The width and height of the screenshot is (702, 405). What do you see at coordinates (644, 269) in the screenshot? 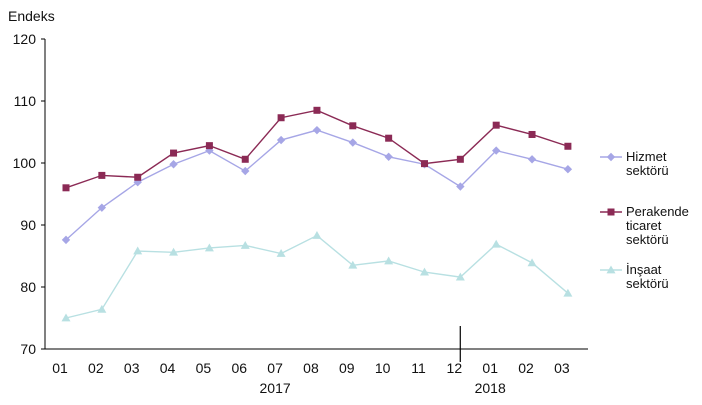
I see `legend-label: İnşaat` at bounding box center [644, 269].